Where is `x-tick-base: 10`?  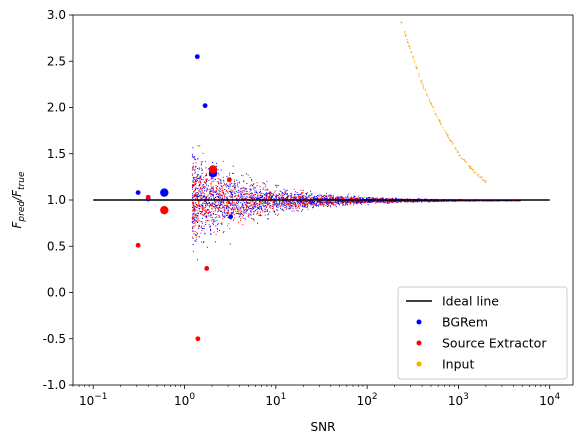
x-tick-base: 10 is located at coordinates (455, 401).